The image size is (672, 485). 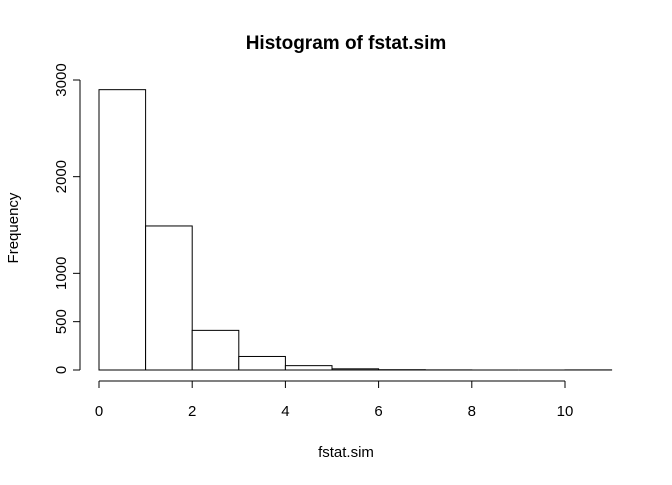 I want to click on x-tick-label: 10, so click(x=565, y=411).